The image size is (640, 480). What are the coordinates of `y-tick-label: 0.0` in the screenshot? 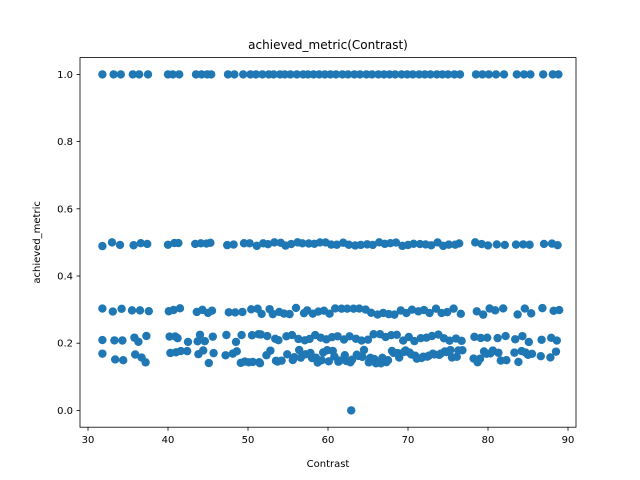 It's located at (65, 411).